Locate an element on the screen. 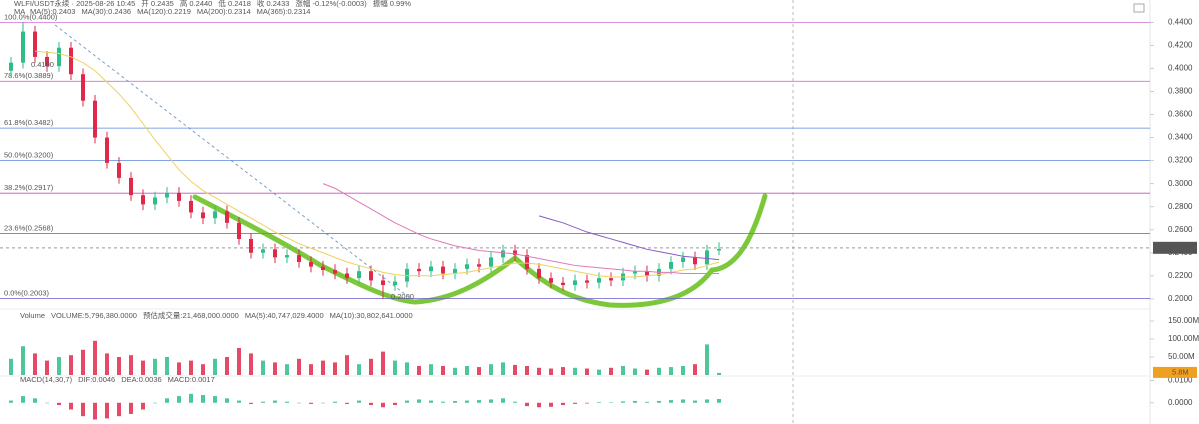 The height and width of the screenshot is (424, 1199). y-tick-label: 0.2600 is located at coordinates (1180, 229).